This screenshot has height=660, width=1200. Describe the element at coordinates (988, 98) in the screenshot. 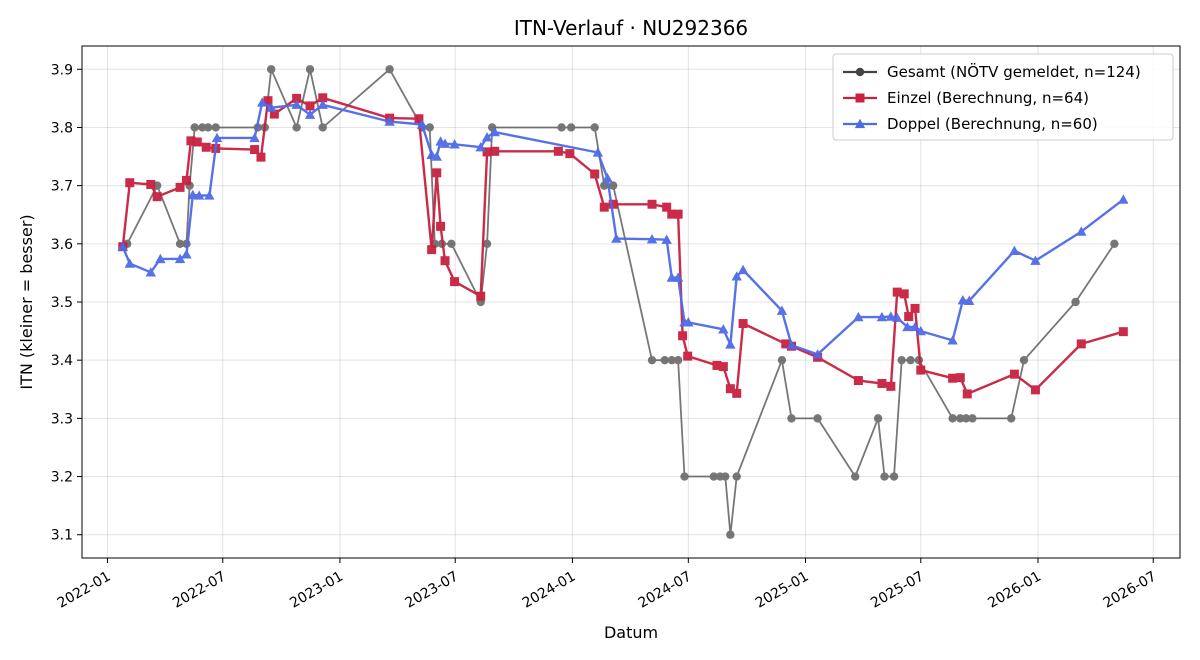

I see `legend-label-einzel: Einzel (Berechnung, n=64)` at that location.